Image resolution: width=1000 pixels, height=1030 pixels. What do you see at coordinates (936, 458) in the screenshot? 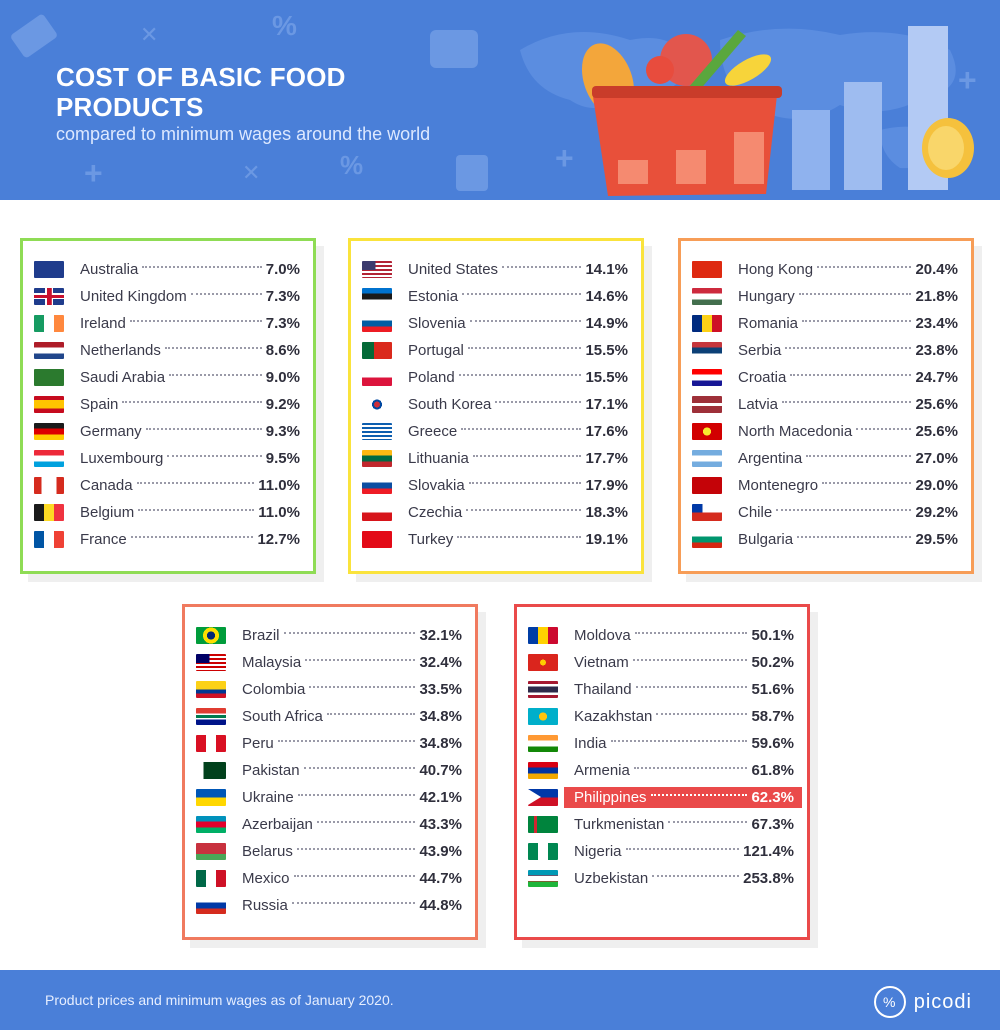
I see `cost-percentage: 27.0%` at bounding box center [936, 458].